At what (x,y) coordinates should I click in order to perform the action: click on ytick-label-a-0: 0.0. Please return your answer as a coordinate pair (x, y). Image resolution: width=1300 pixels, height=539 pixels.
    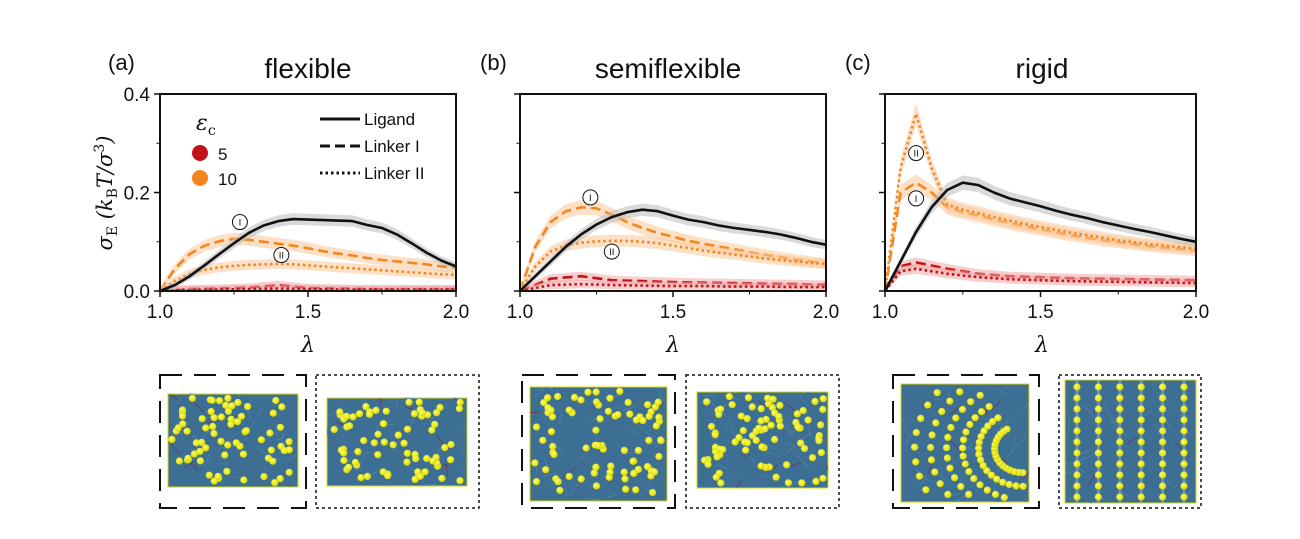
    Looking at the image, I should click on (137, 292).